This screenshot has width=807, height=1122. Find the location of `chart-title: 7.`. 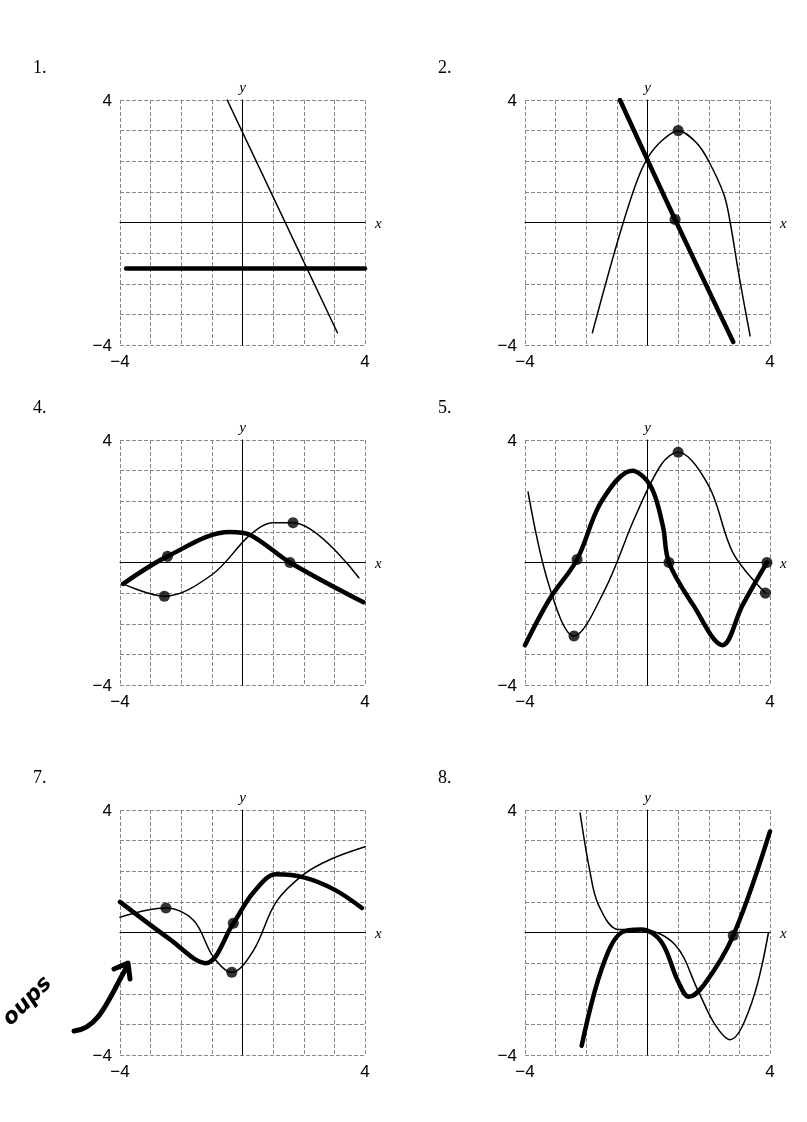

chart-title: 7. is located at coordinates (40, 777).